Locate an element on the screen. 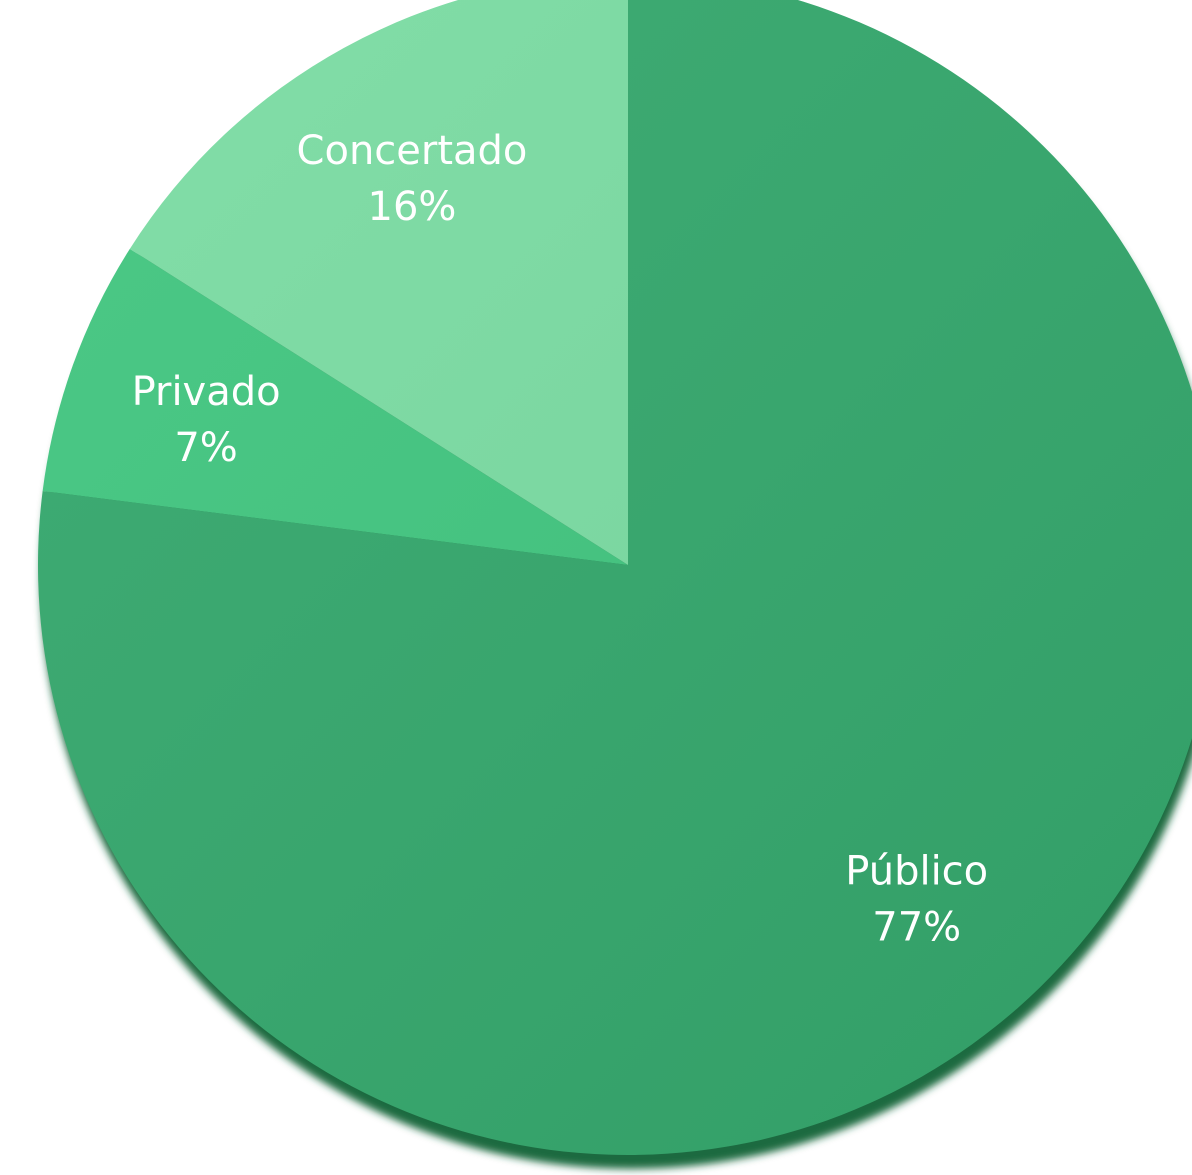 The width and height of the screenshot is (1192, 1175). slice-label-name: Privado is located at coordinates (206, 392).